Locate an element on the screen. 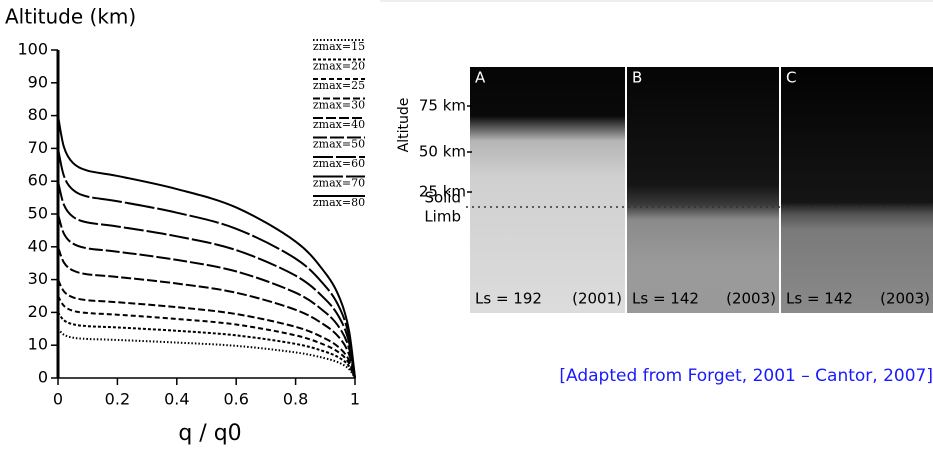  legend-label: zmax=70 is located at coordinates (339, 183).